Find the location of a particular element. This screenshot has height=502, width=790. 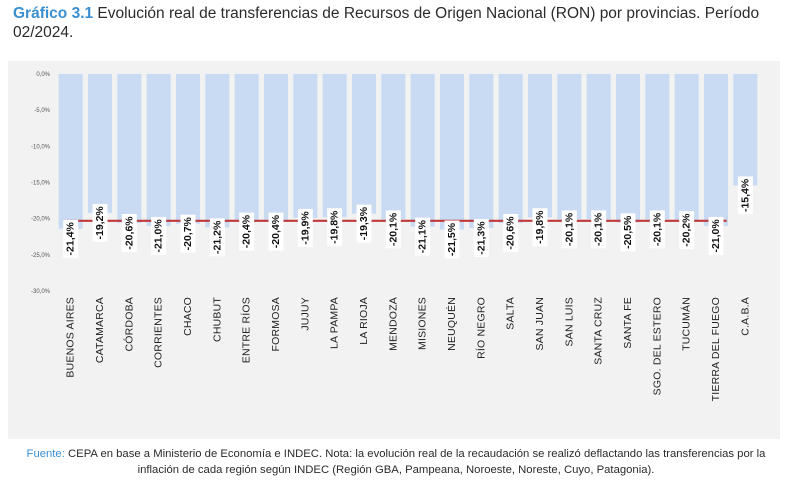

y-tick-label: -30,0% is located at coordinates (41, 292).